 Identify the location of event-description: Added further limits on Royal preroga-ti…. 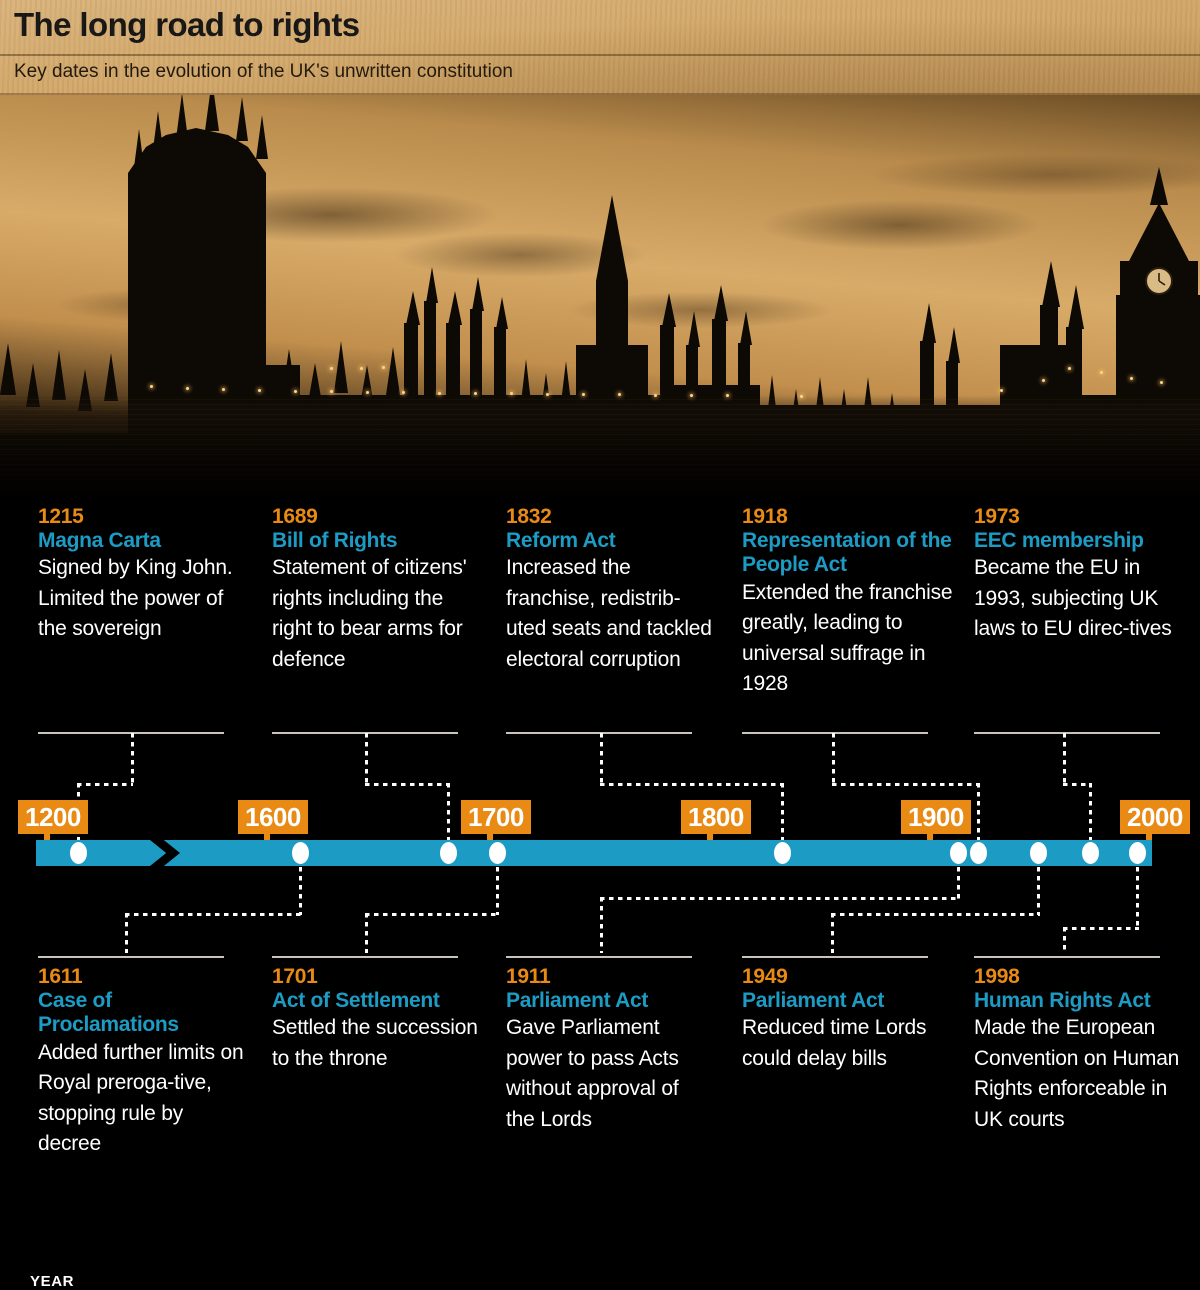
(141, 1098).